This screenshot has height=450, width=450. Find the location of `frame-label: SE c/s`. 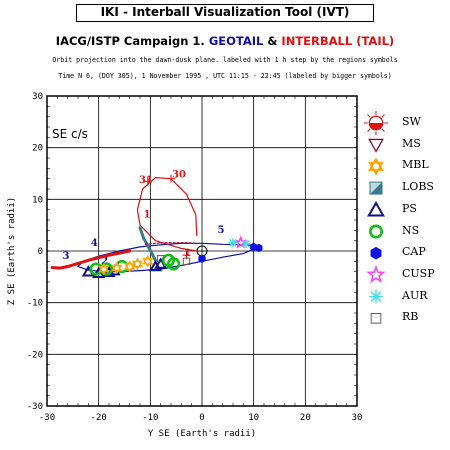

frame-label: SE c/s is located at coordinates (70, 134).